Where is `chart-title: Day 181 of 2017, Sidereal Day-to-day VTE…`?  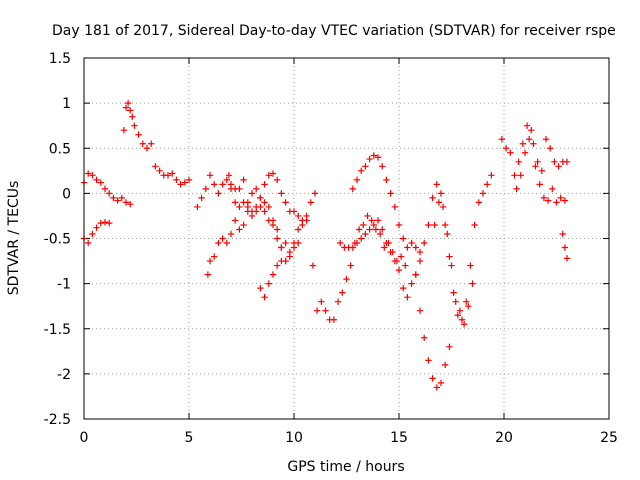 chart-title: Day 181 of 2017, Sidereal Day-to-day VTE… is located at coordinates (334, 31).